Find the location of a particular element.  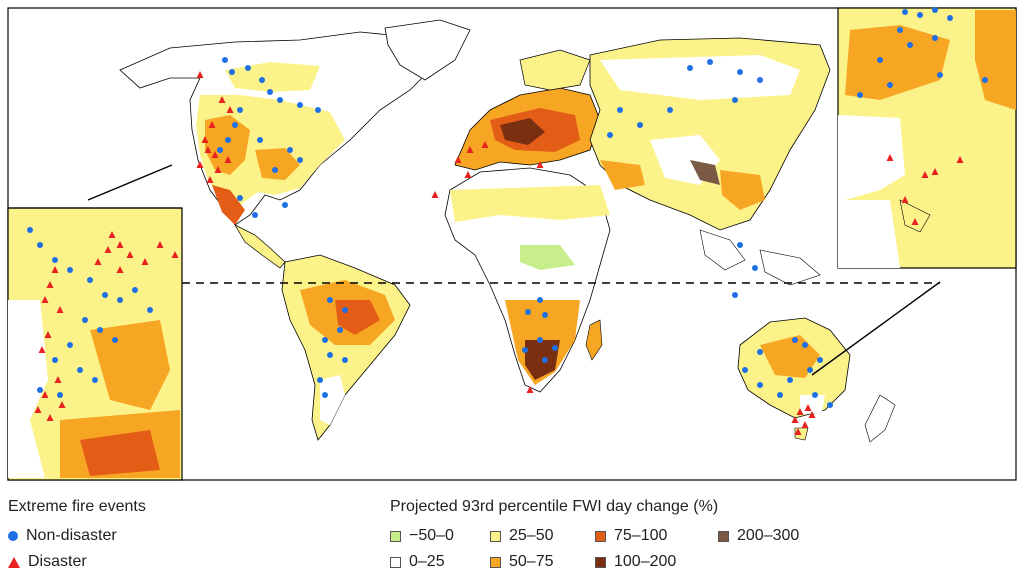

legend-fwi-item: 50–75 is located at coordinates (522, 562).